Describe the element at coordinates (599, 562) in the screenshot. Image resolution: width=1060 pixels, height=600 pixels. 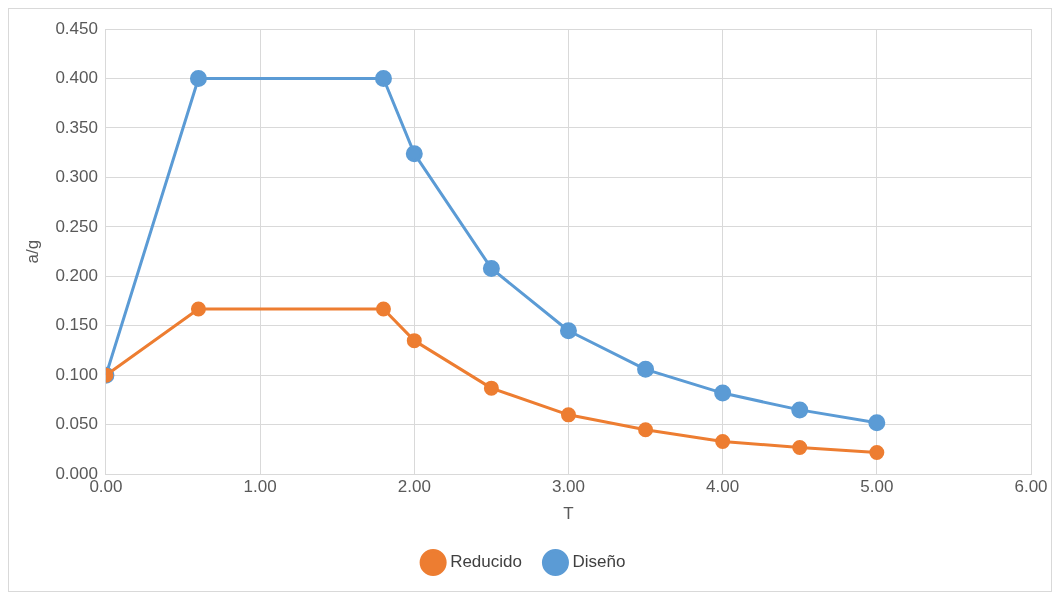
I see `legend-label: Diseño` at that location.